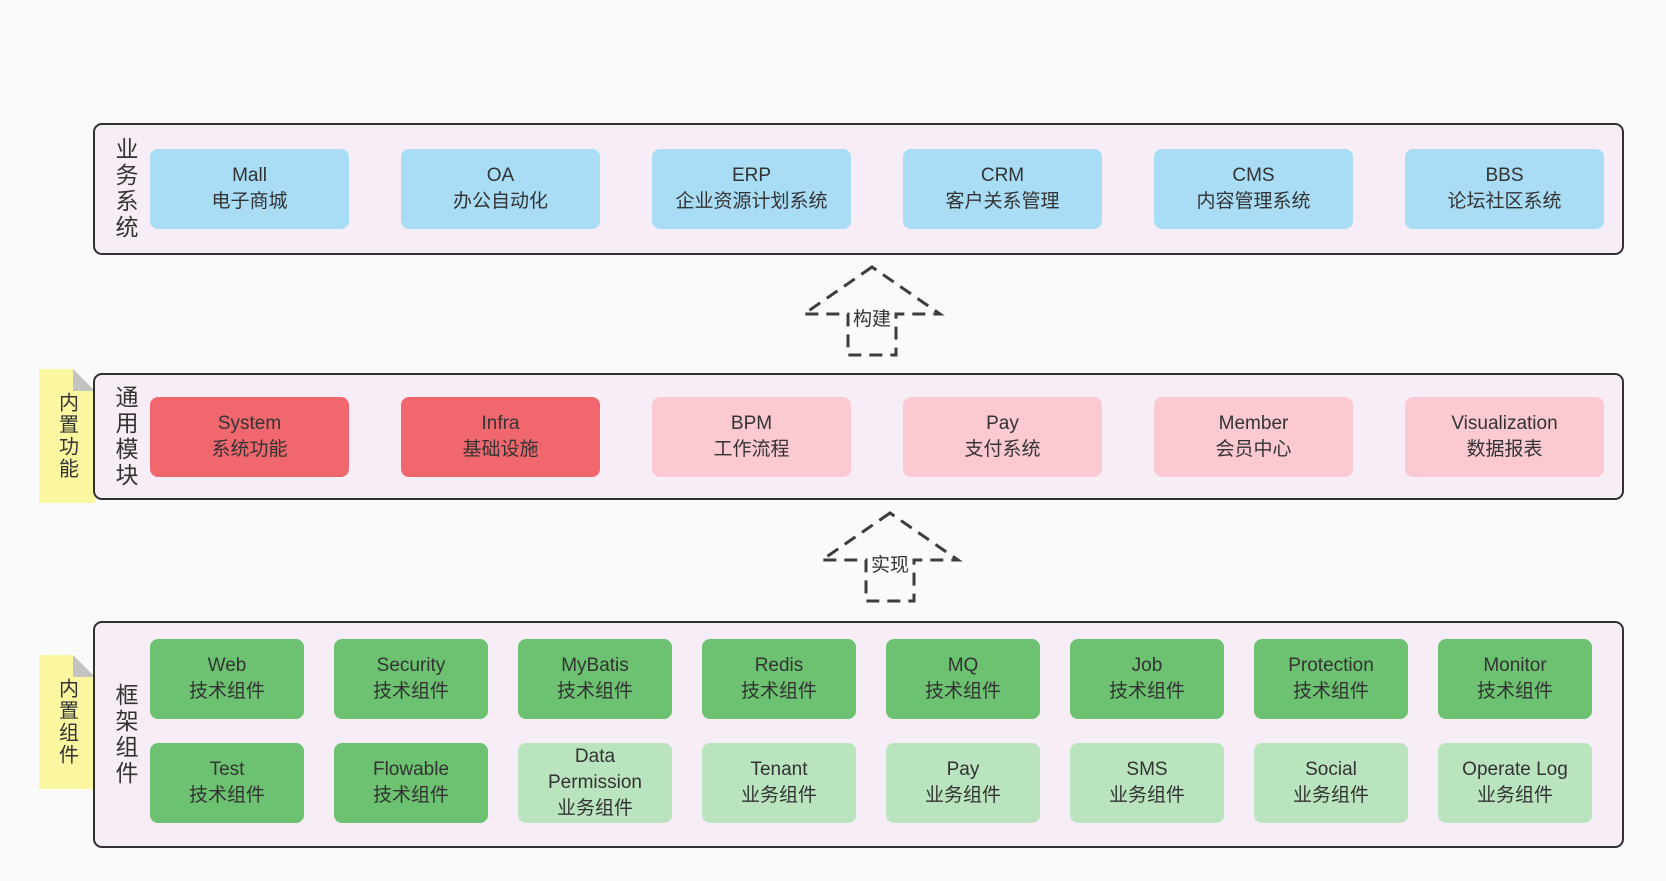 Image resolution: width=1666 pixels, height=881 pixels. Describe the element at coordinates (1504, 449) in the screenshot. I see `box-subtitle: 数据报表` at that location.